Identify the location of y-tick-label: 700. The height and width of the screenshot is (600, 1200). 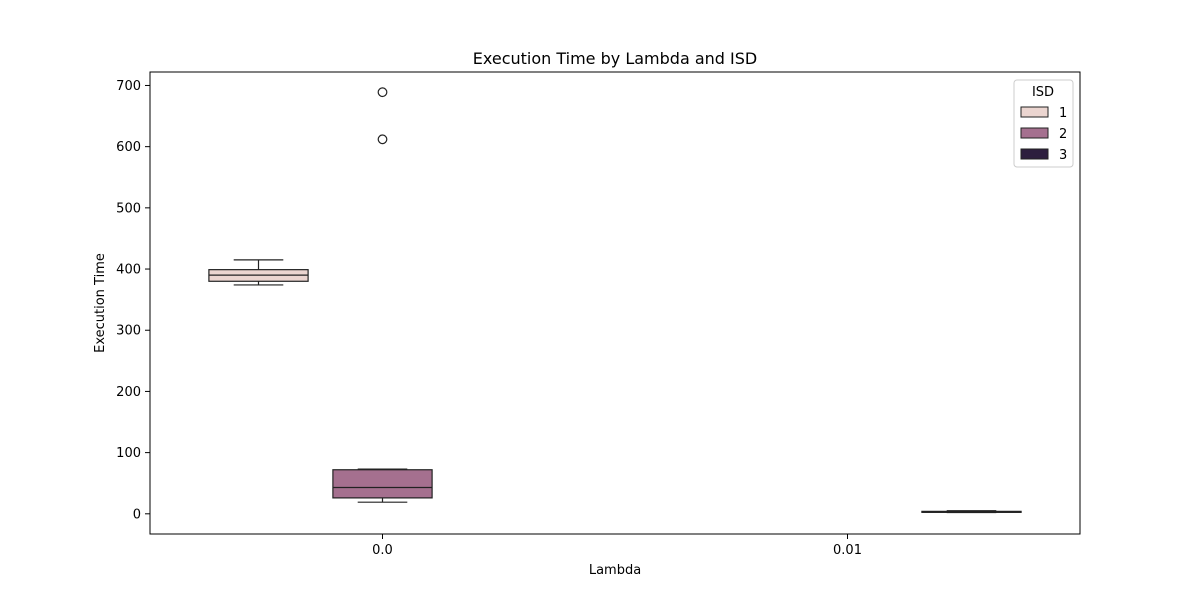
(128, 86).